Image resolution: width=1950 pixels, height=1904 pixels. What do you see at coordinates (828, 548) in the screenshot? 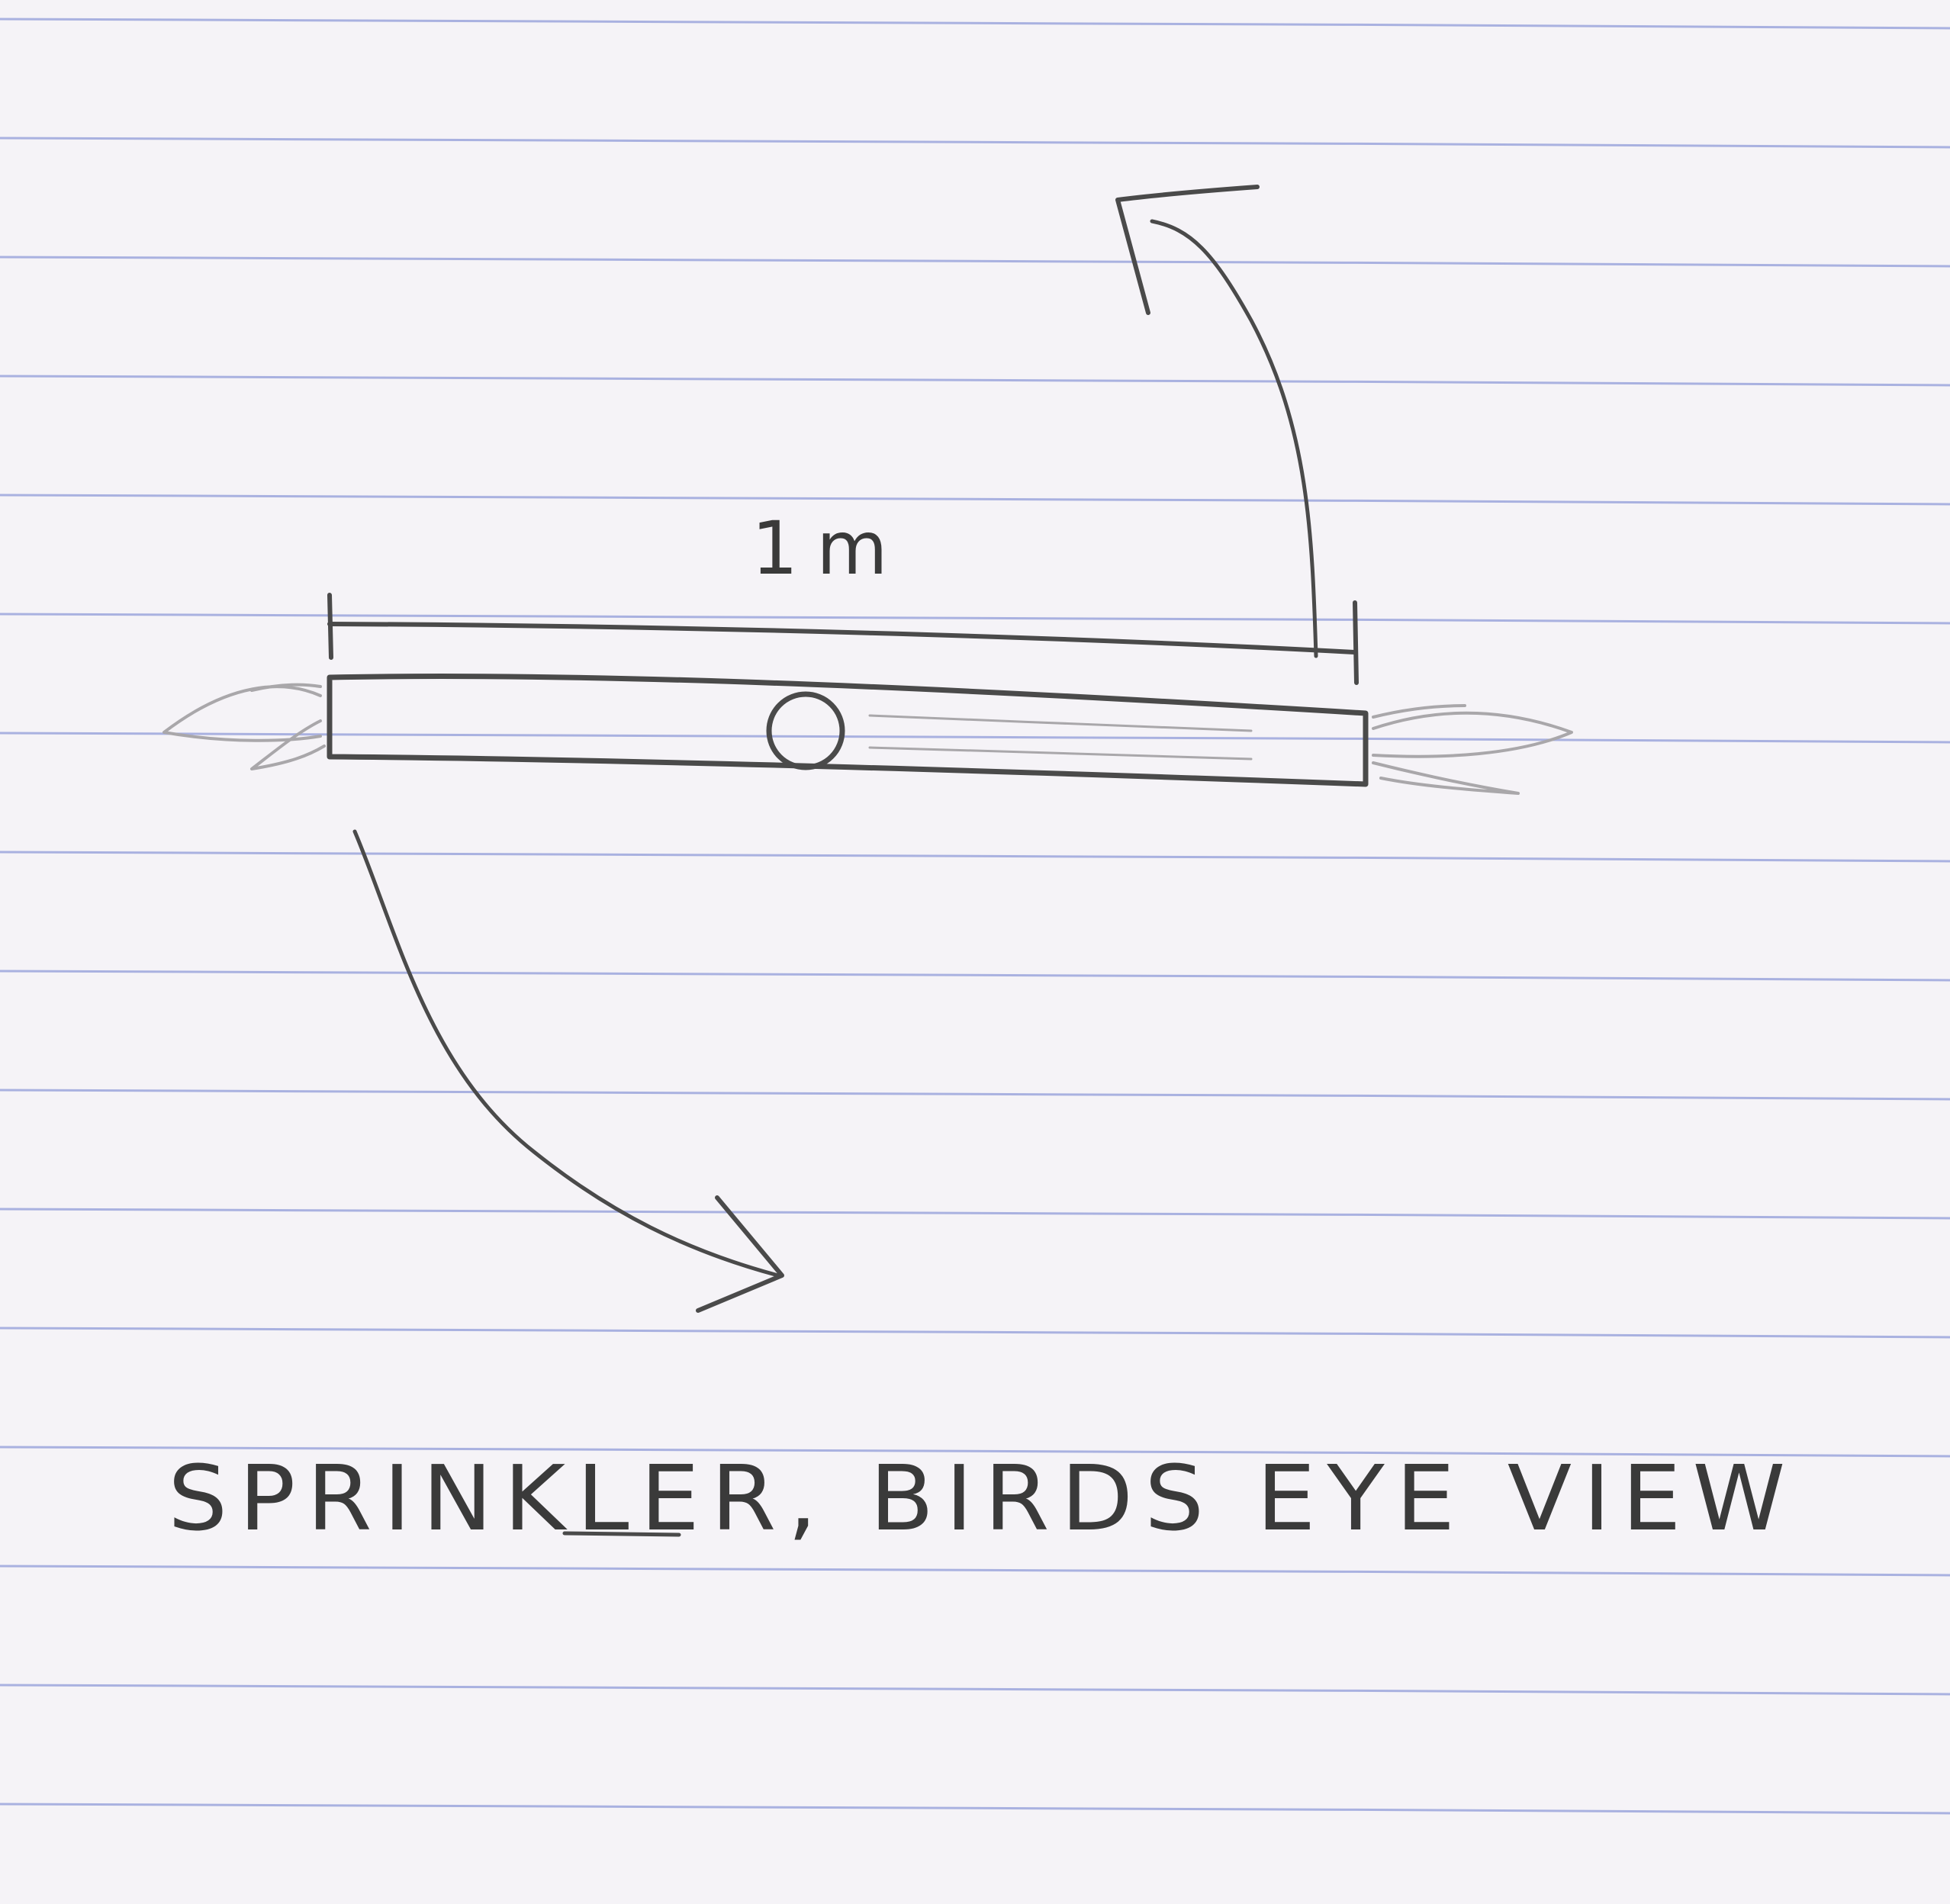
I see `dimension-label: 1m` at bounding box center [828, 548].